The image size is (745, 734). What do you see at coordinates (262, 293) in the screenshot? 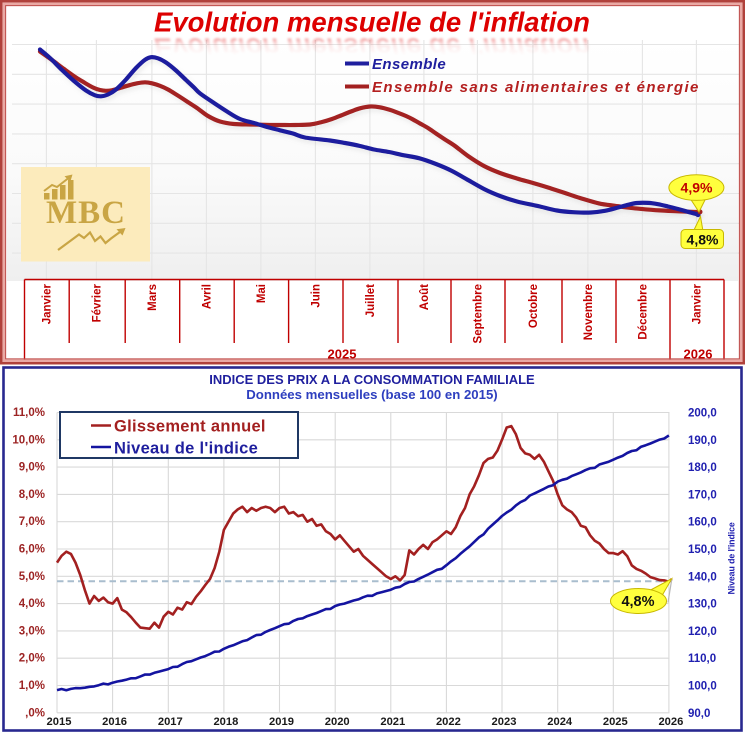
I see `svg-text: Mai` at bounding box center [262, 293].